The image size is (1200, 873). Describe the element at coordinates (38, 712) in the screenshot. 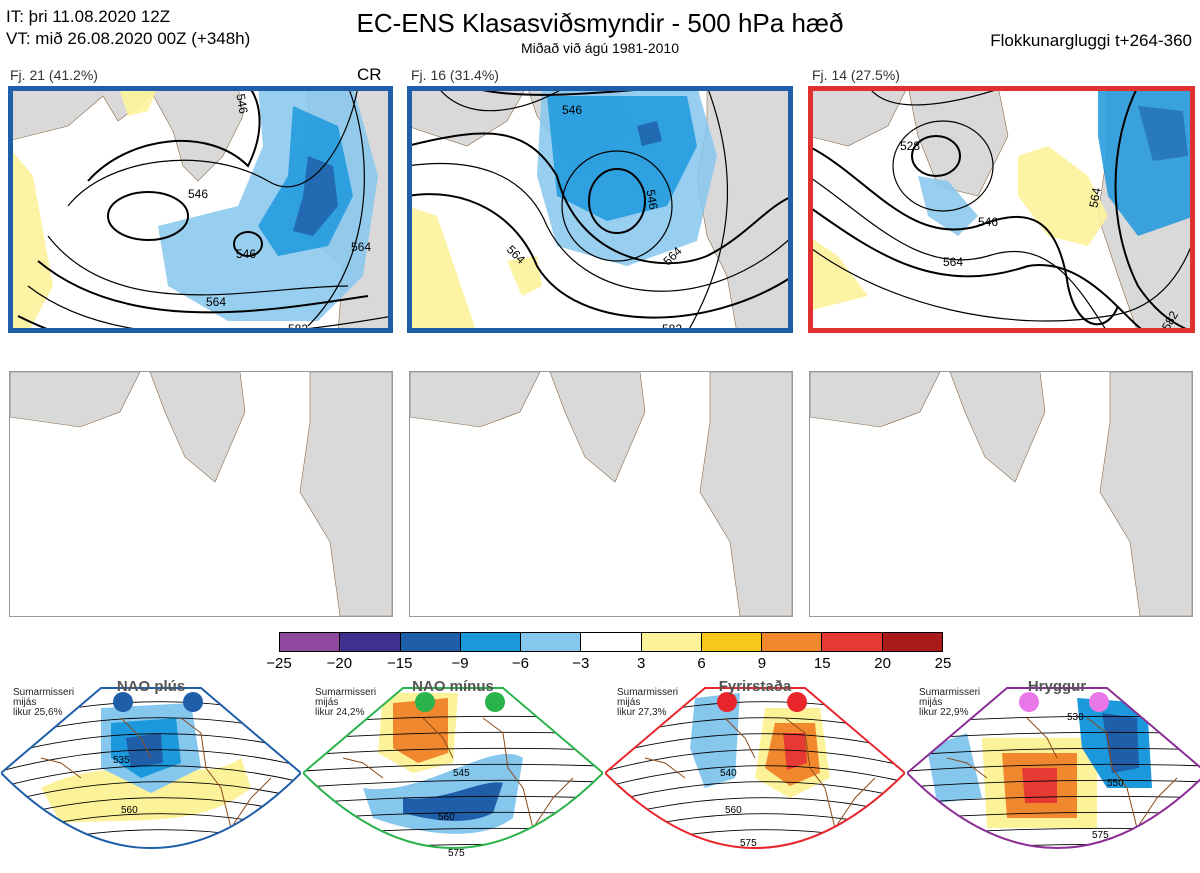

I see `regime-info-prob: likur 25,6%` at that location.